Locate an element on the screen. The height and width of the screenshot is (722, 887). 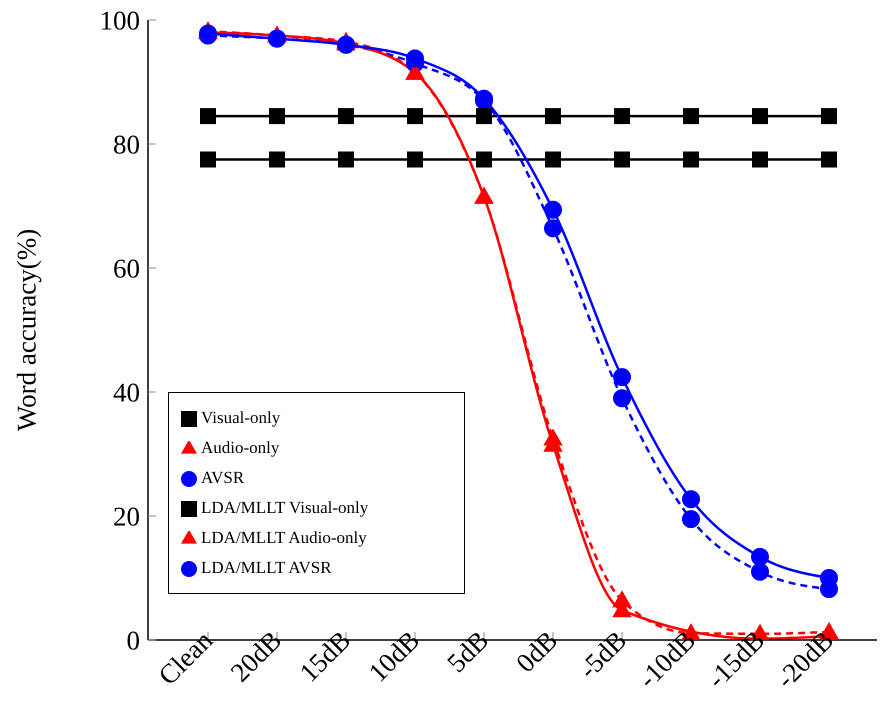
y-tick-label: 80 is located at coordinates (126, 145).